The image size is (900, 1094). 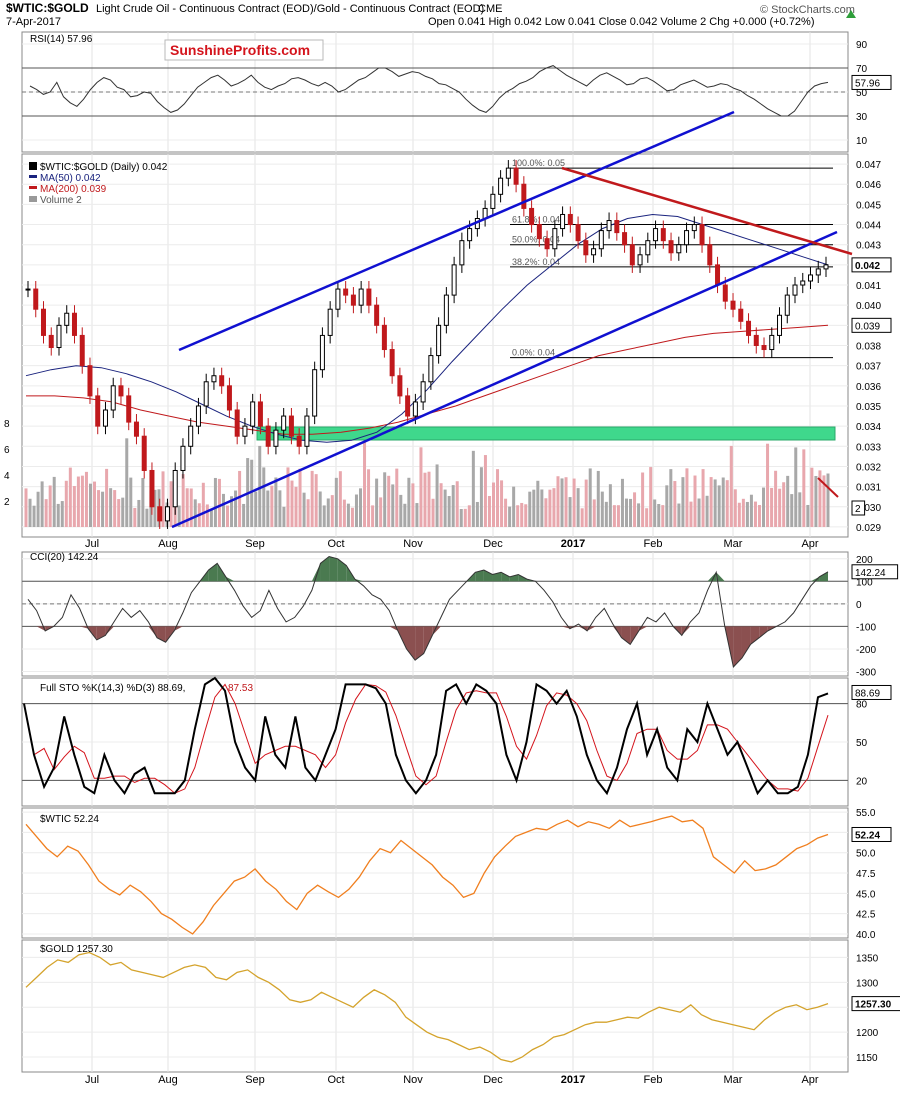 I want to click on legend-swatch-ma50, so click(x=33, y=176).